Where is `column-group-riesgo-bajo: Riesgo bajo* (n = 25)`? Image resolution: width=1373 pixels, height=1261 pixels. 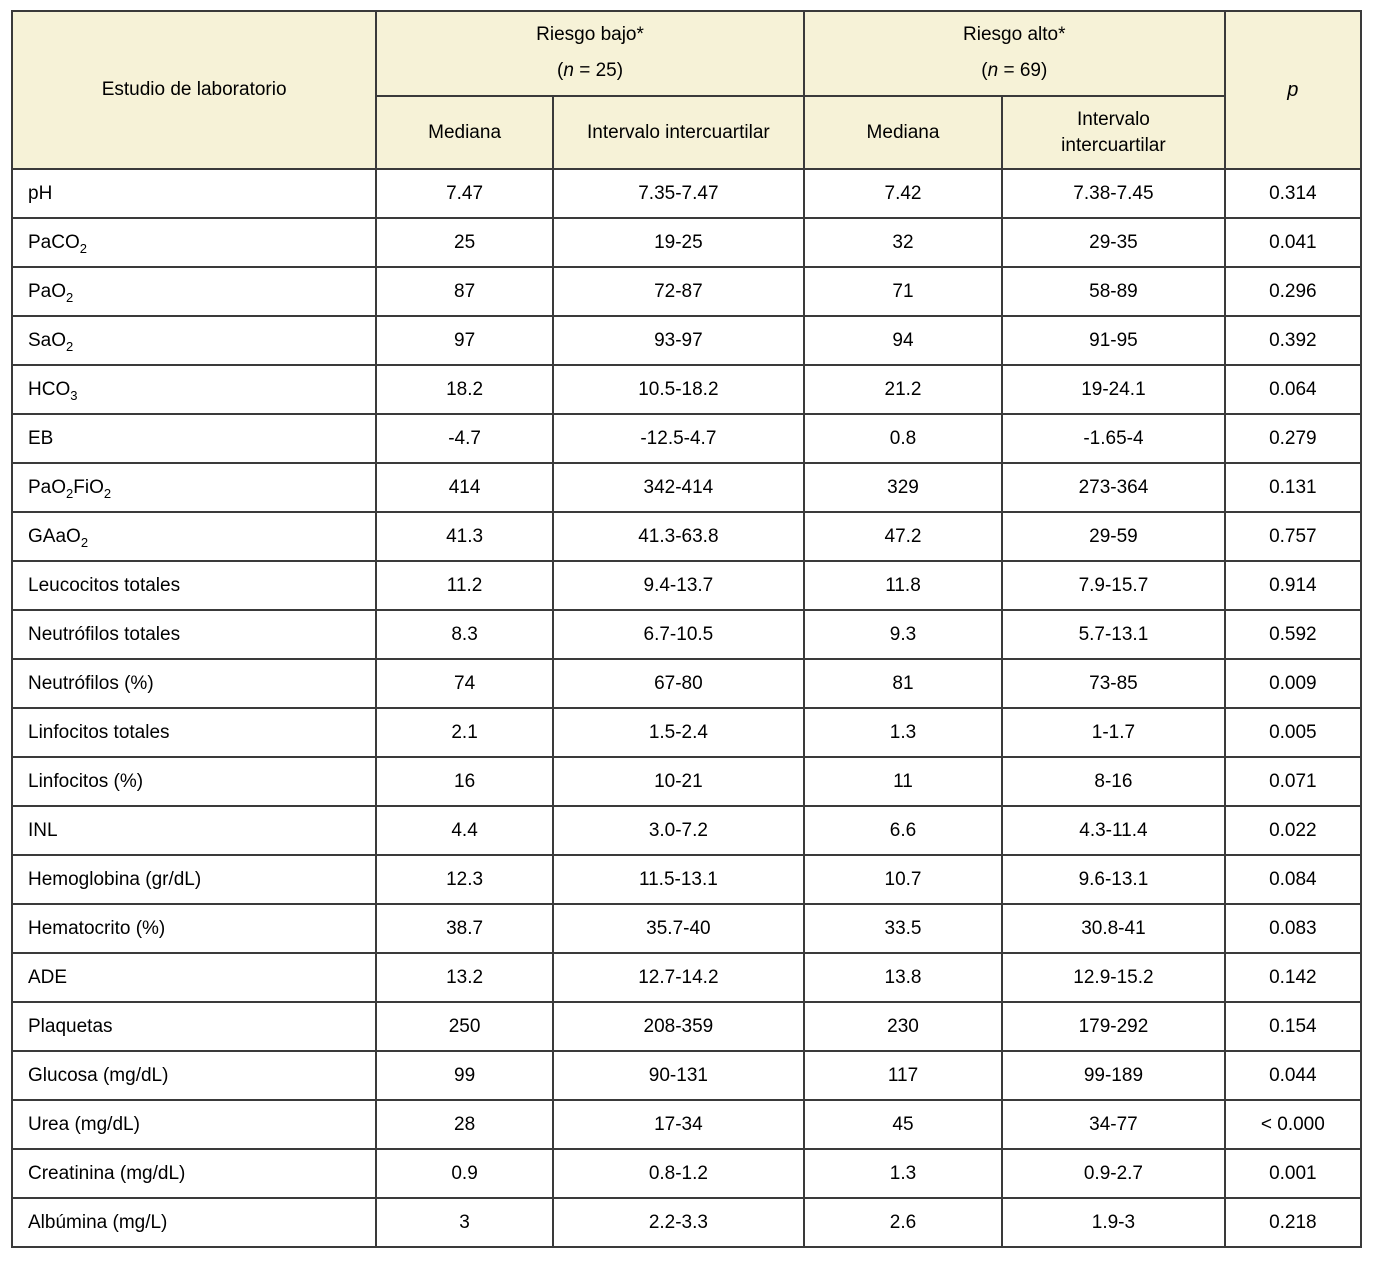 column-group-riesgo-bajo: Riesgo bajo* (n = 25) is located at coordinates (590, 53).